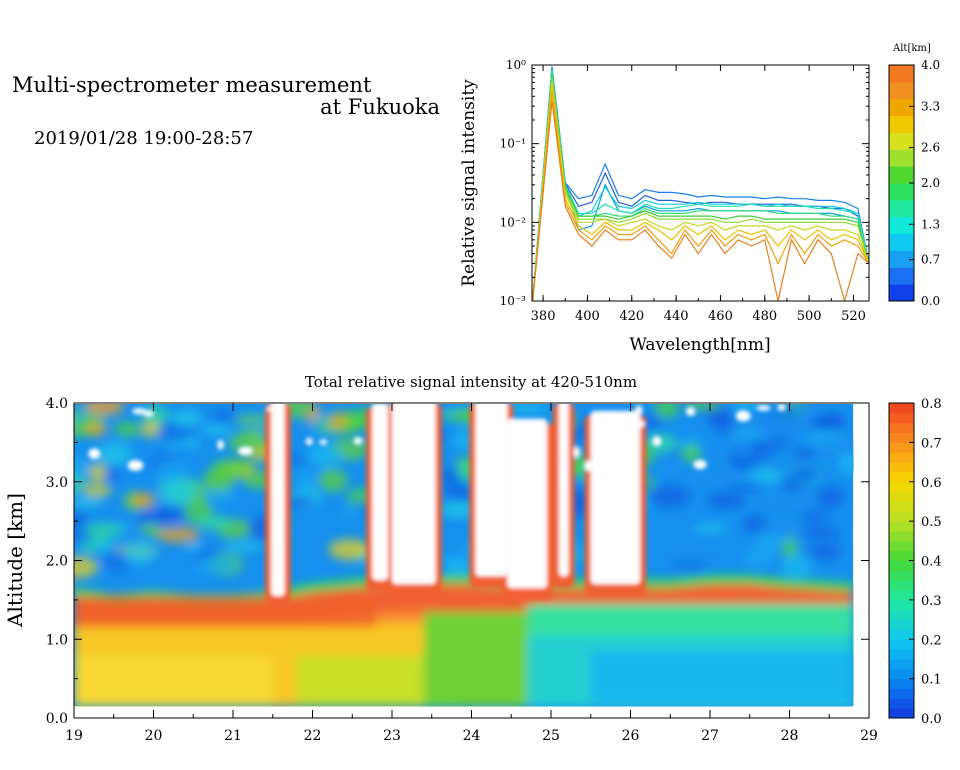 This screenshot has height=770, width=960. I want to click on heatmap-x-tick-label: 23, so click(392, 736).